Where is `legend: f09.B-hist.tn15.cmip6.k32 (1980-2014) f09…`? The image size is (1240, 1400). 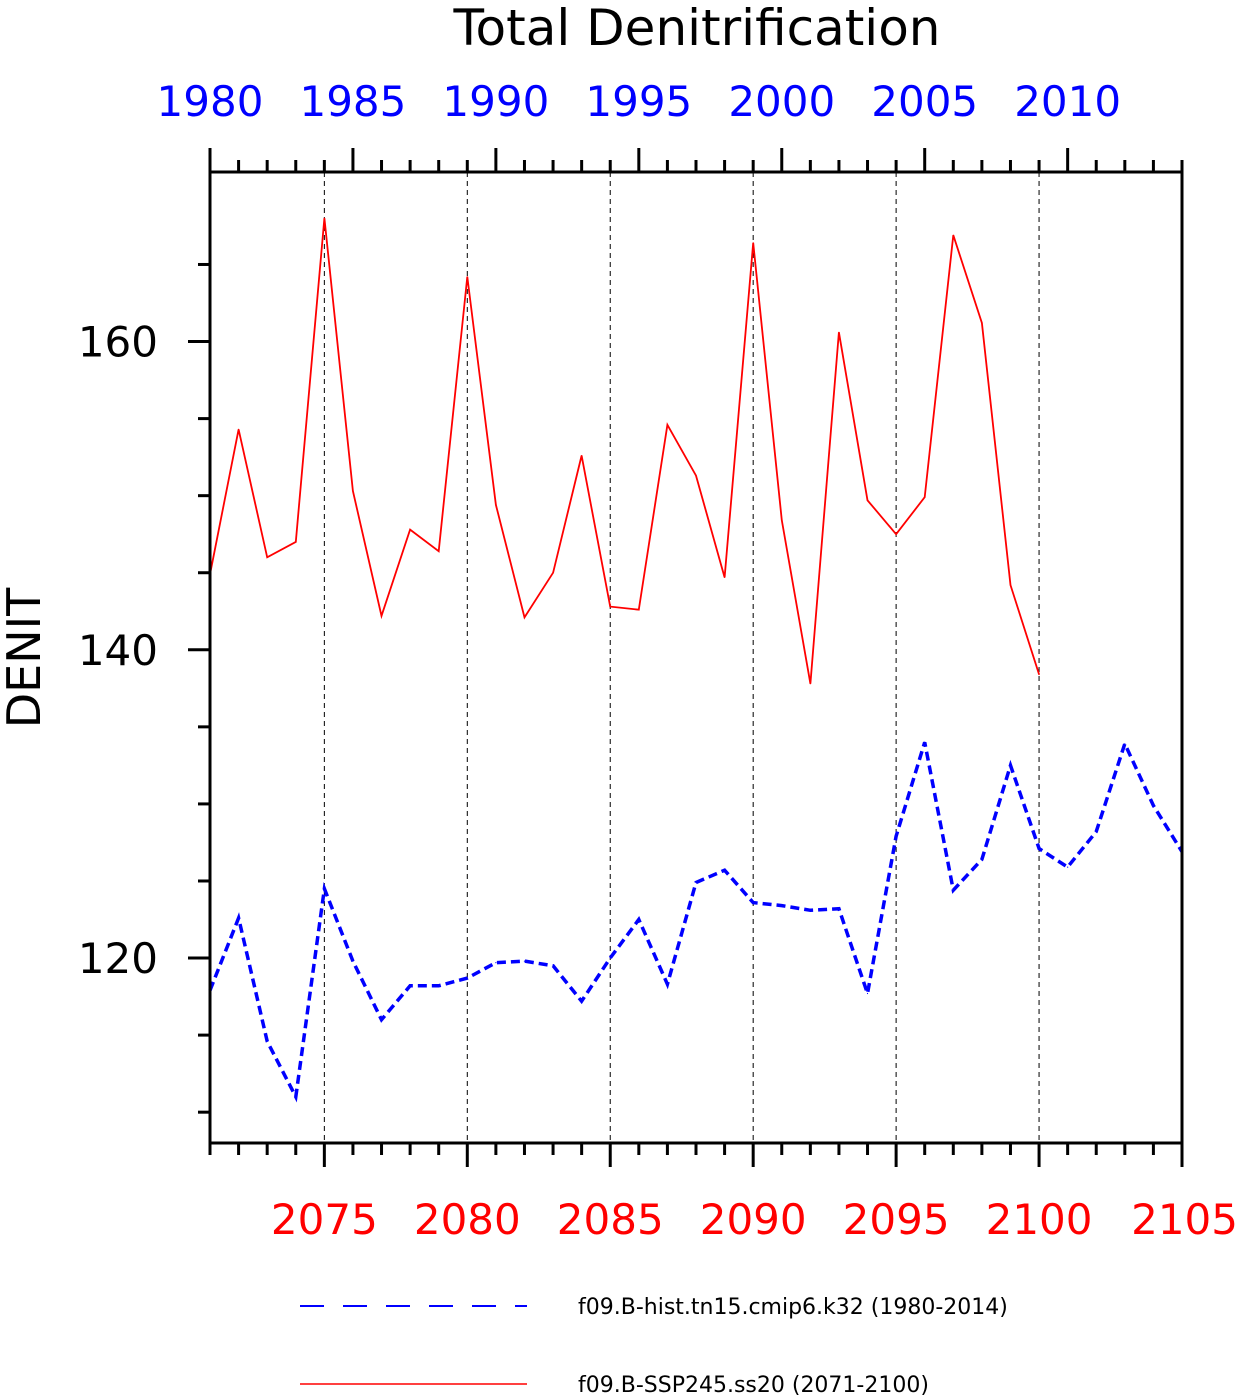 legend: f09.B-hist.tn15.cmip6.k32 (1980-2014) f09… is located at coordinates (654, 1346).